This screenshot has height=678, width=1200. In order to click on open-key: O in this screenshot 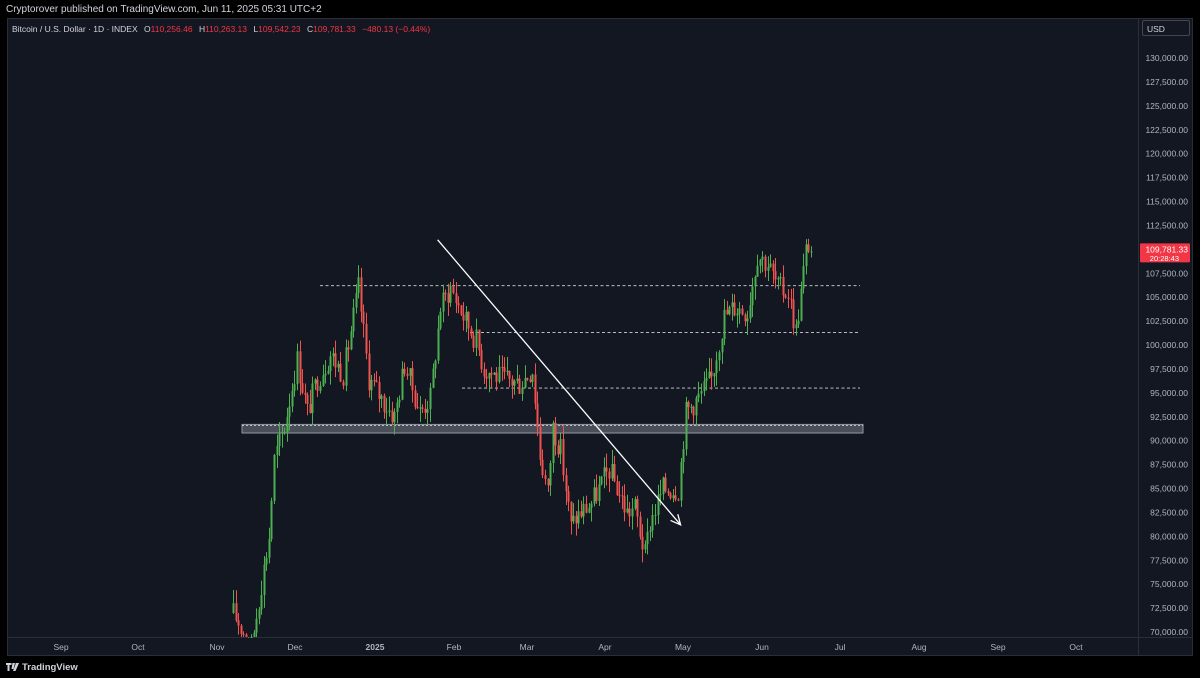, I will do `click(147, 29)`.